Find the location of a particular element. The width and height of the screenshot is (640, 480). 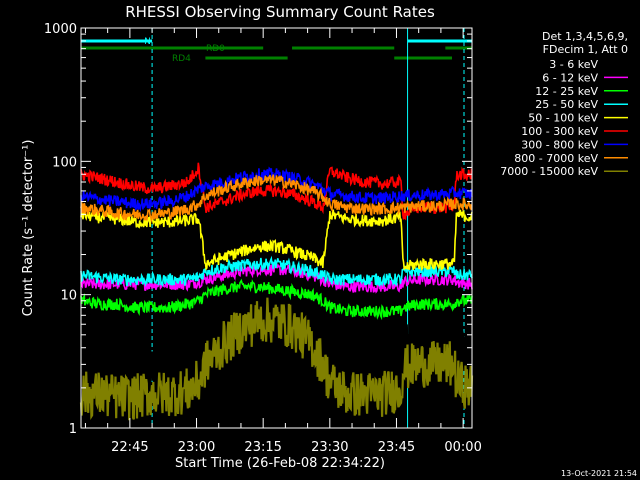

flag-label-n: N is located at coordinates (147, 42).